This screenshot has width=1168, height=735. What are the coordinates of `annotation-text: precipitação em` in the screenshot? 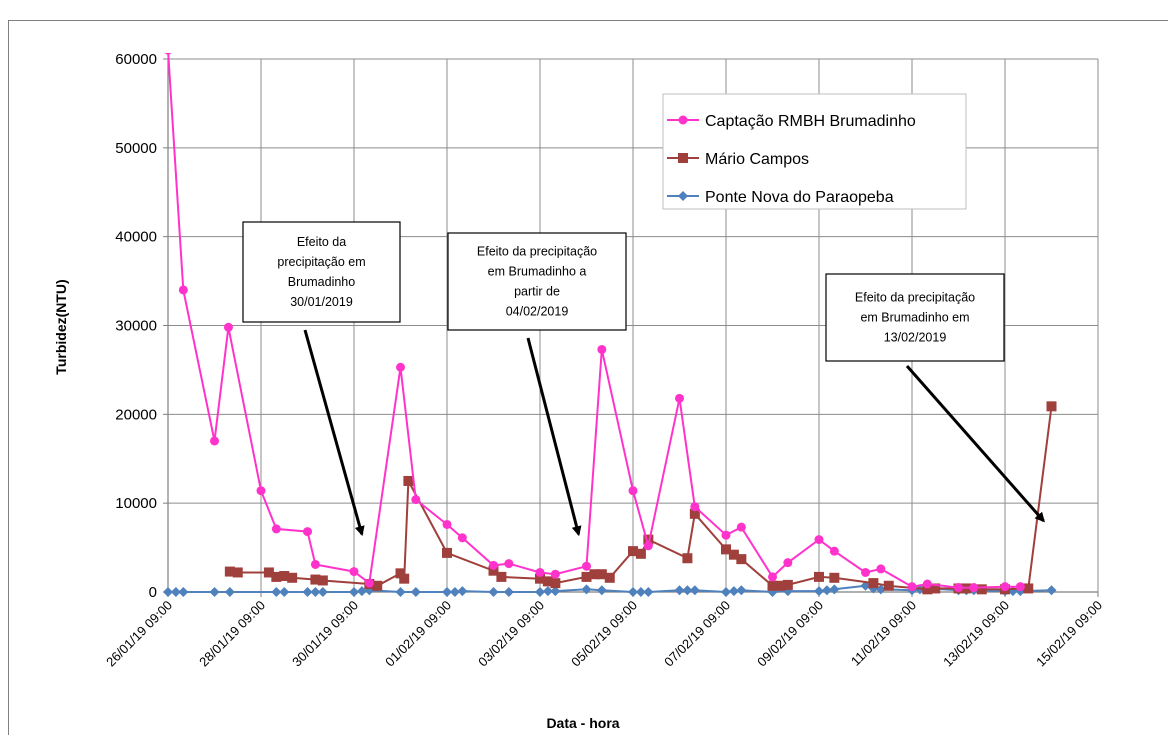 It's located at (321, 262).